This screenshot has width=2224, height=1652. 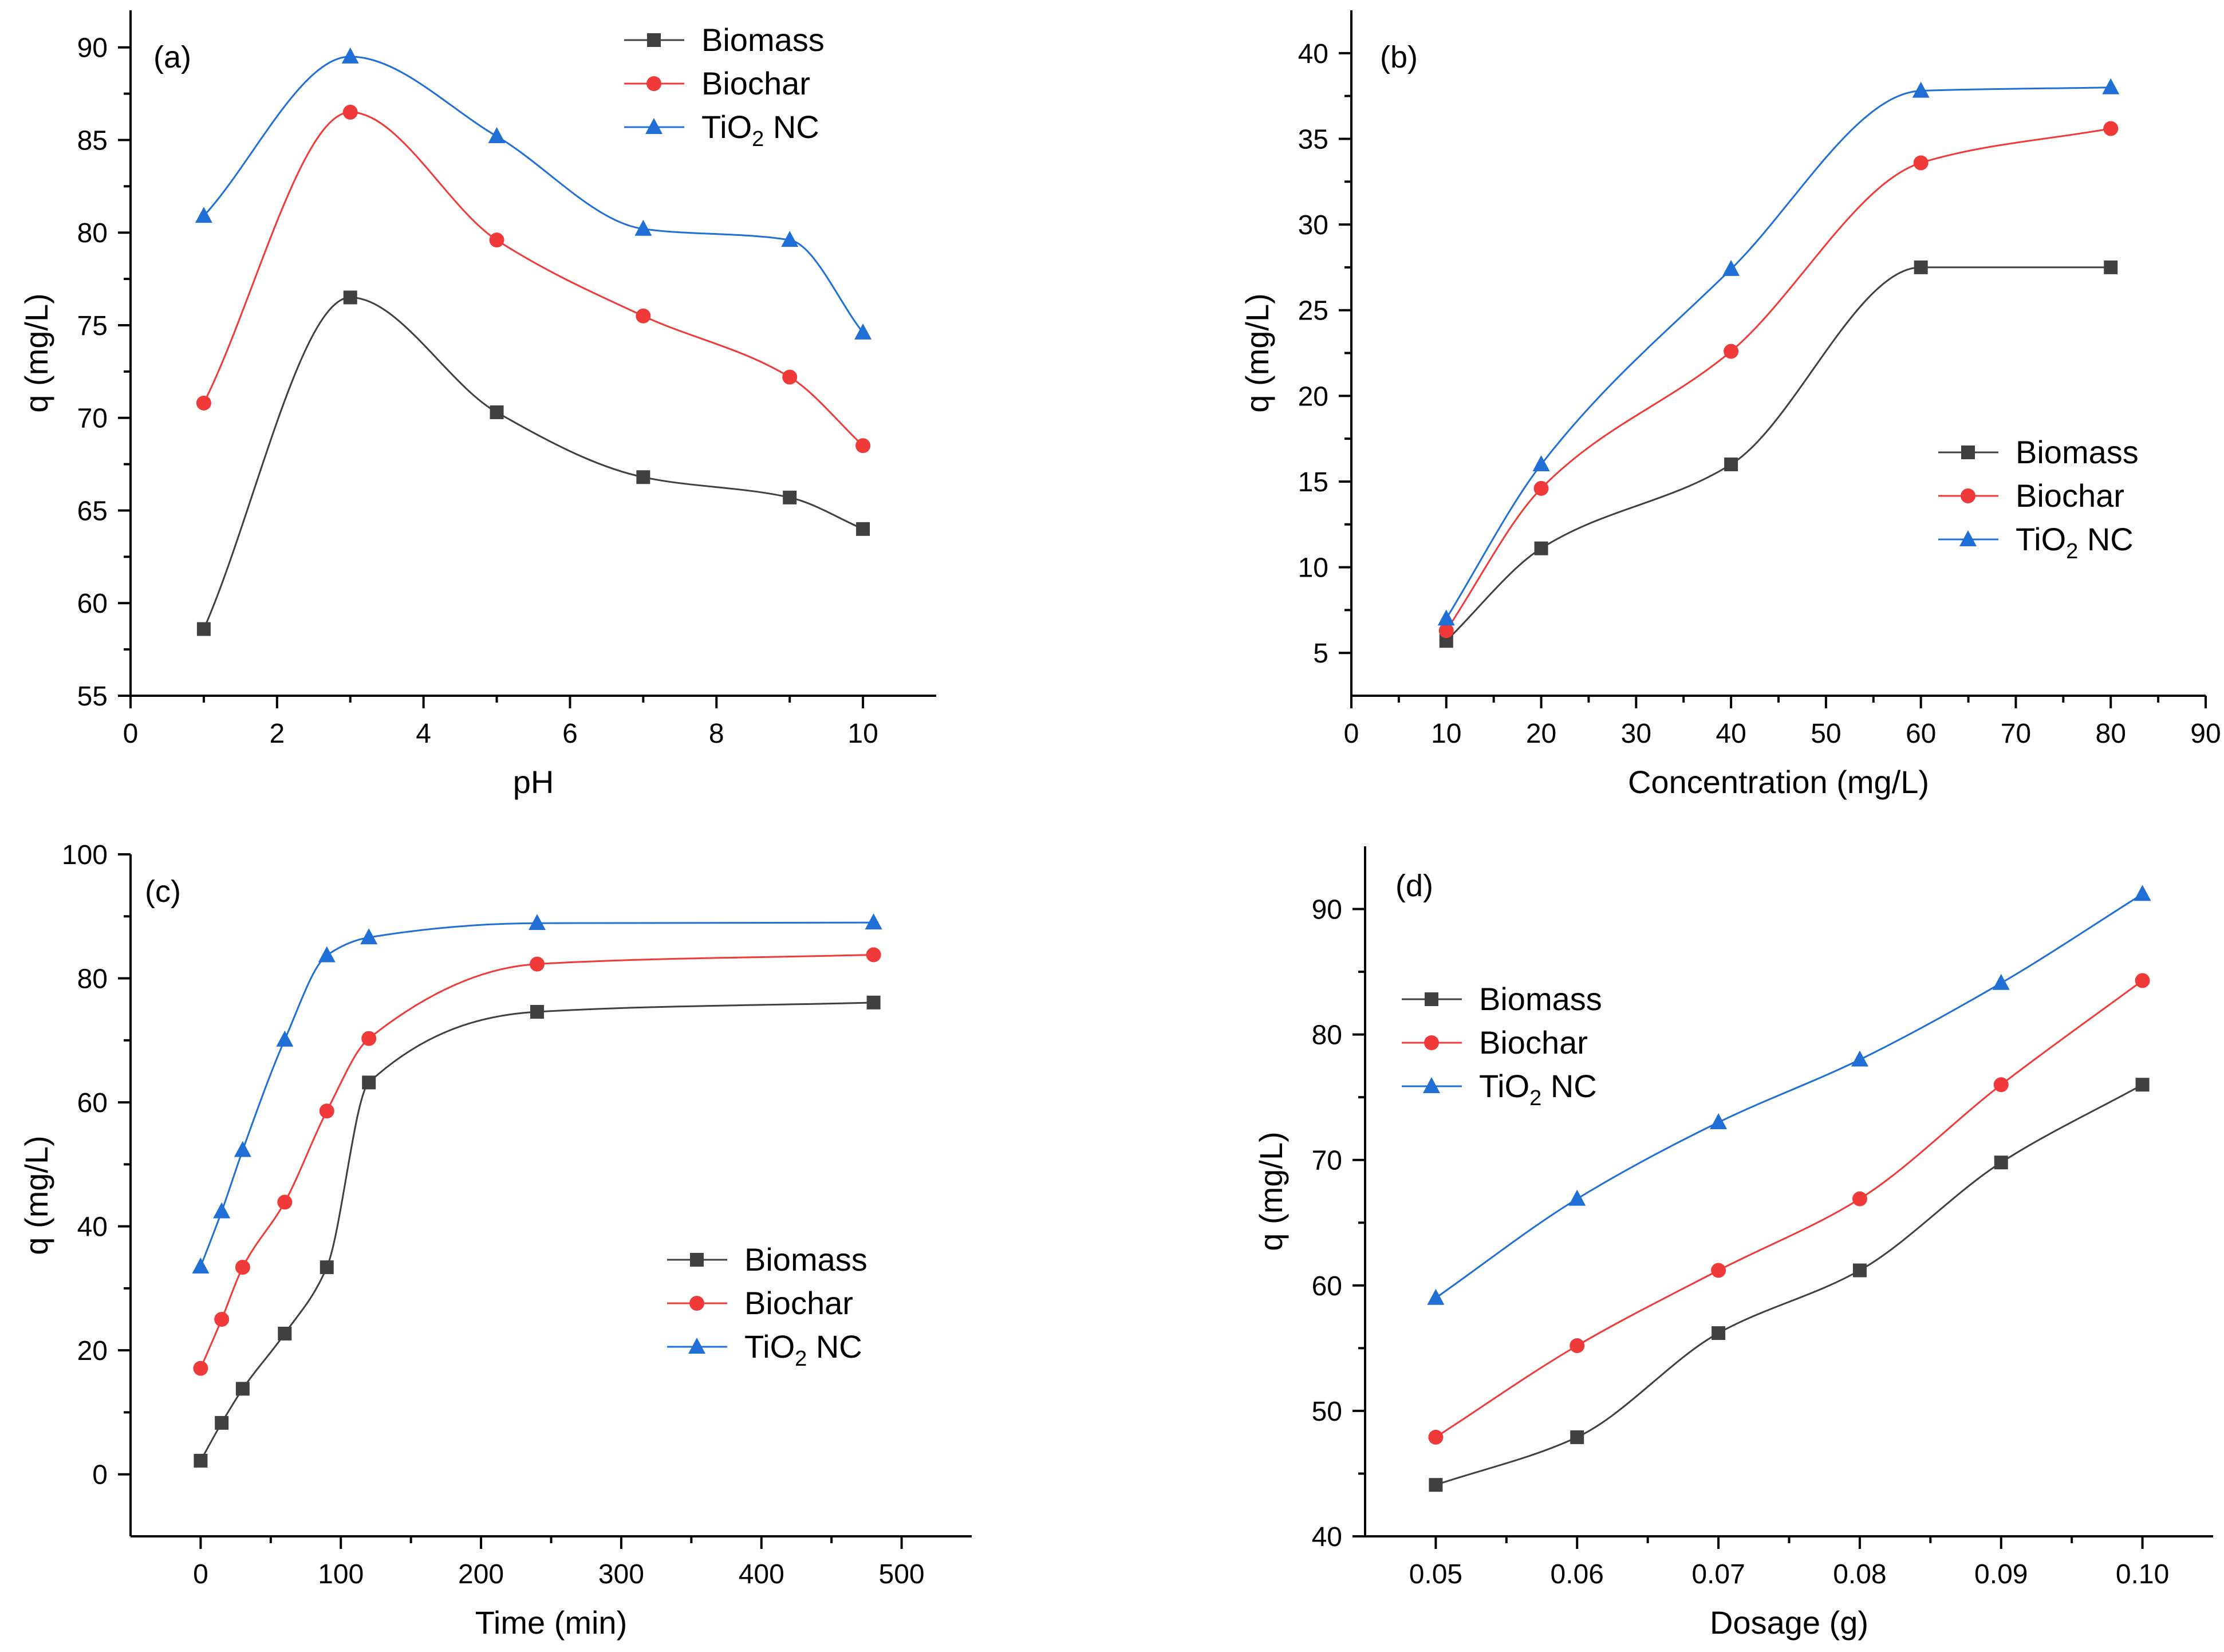 What do you see at coordinates (902, 1575) in the screenshot?
I see `x-tick-label: 500` at bounding box center [902, 1575].